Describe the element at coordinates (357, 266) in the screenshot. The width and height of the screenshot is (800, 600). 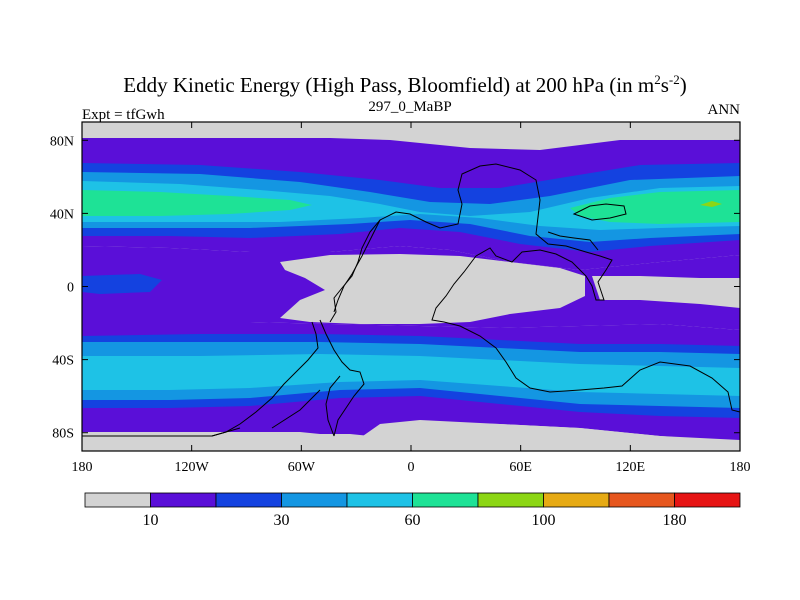
I see `outline-north-america` at that location.